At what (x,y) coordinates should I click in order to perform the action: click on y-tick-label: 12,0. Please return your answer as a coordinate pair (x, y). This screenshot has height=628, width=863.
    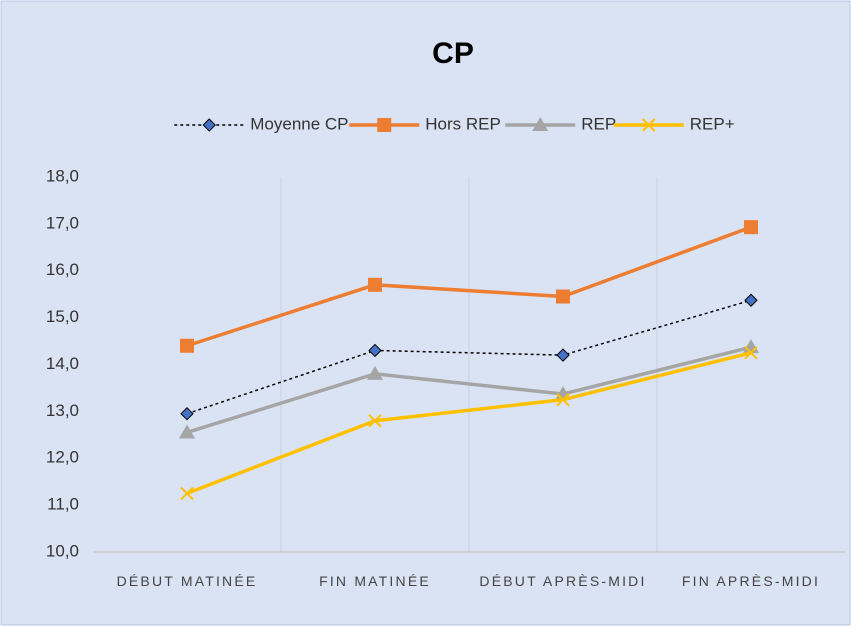
    Looking at the image, I should click on (62, 457).